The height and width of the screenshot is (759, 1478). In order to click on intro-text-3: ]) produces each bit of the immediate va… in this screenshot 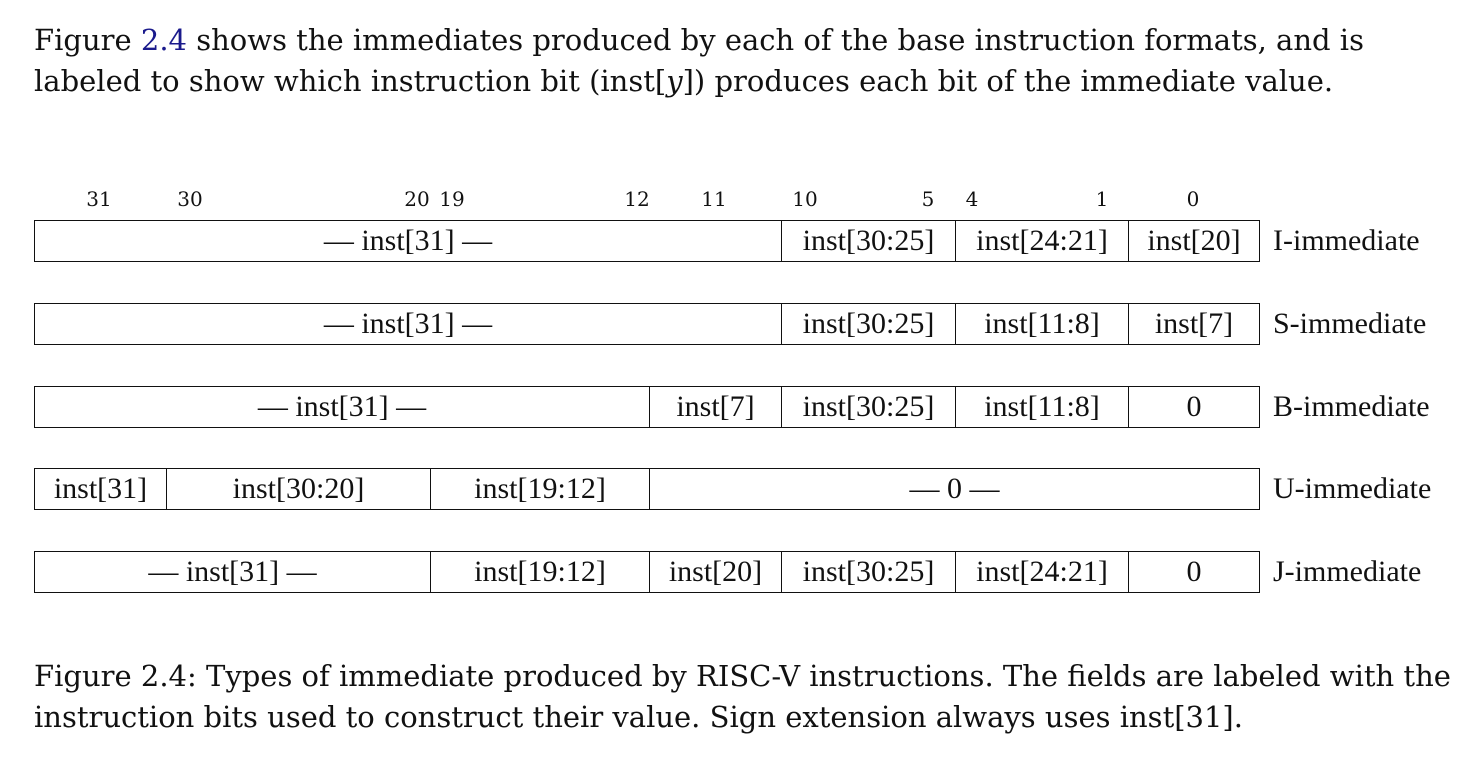, I will do `click(1008, 81)`.